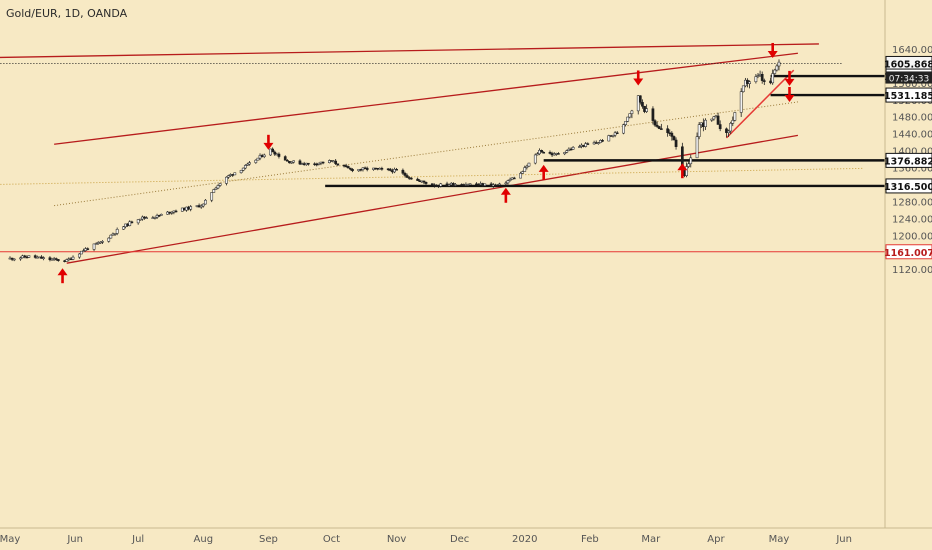 Image resolution: width=932 pixels, height=550 pixels. Describe the element at coordinates (912, 202) in the screenshot. I see `y-tick-label: 1280.000` at that location.